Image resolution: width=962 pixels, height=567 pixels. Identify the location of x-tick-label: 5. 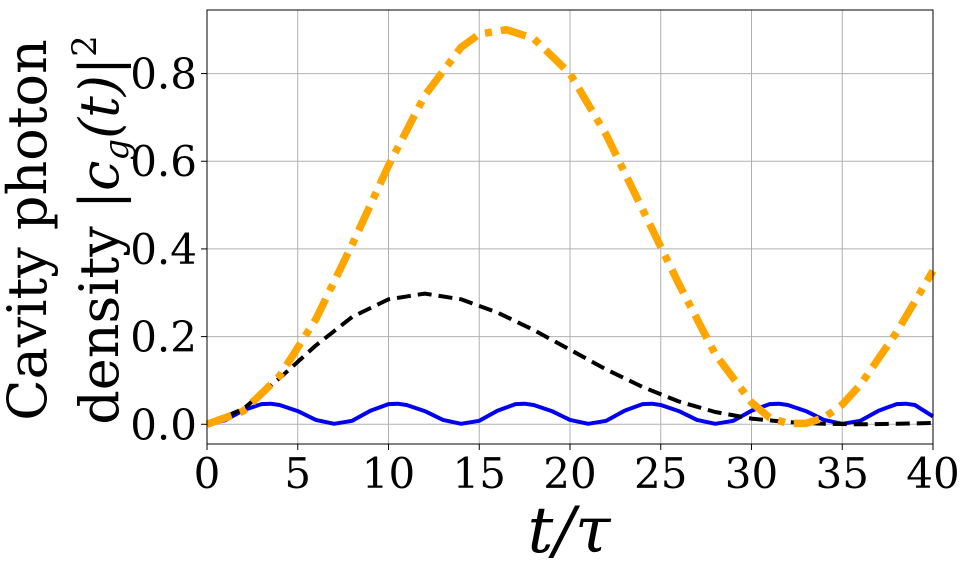
(297, 473).